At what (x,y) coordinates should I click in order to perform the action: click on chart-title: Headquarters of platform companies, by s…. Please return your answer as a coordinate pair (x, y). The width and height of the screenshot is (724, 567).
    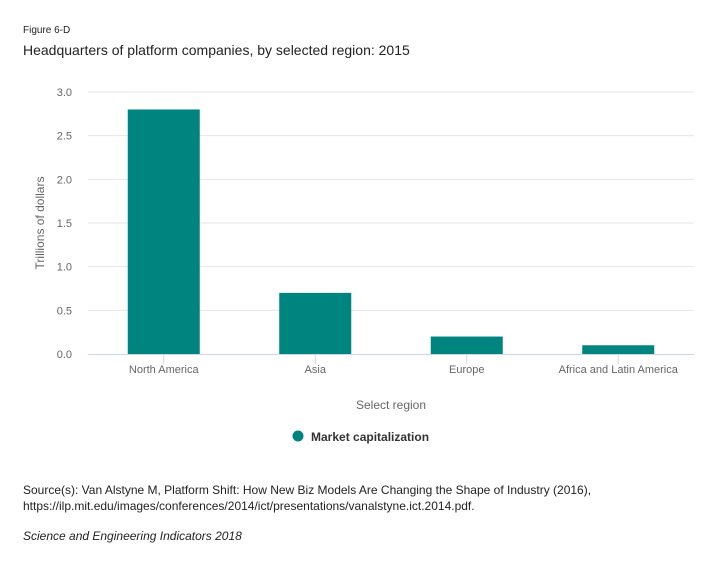
    Looking at the image, I should click on (216, 50).